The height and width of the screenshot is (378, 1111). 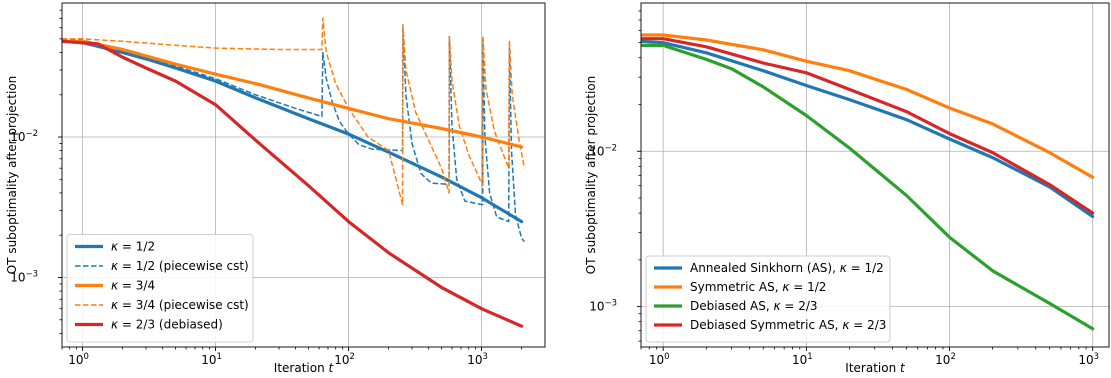 I want to click on legend-label-4: Debiased Symmetric AS, κ = 2/3, so click(x=788, y=325).